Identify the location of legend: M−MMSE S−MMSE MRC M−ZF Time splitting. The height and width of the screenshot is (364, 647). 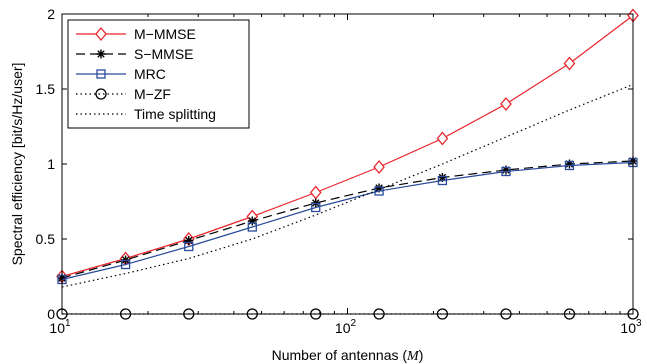
(158, 74).